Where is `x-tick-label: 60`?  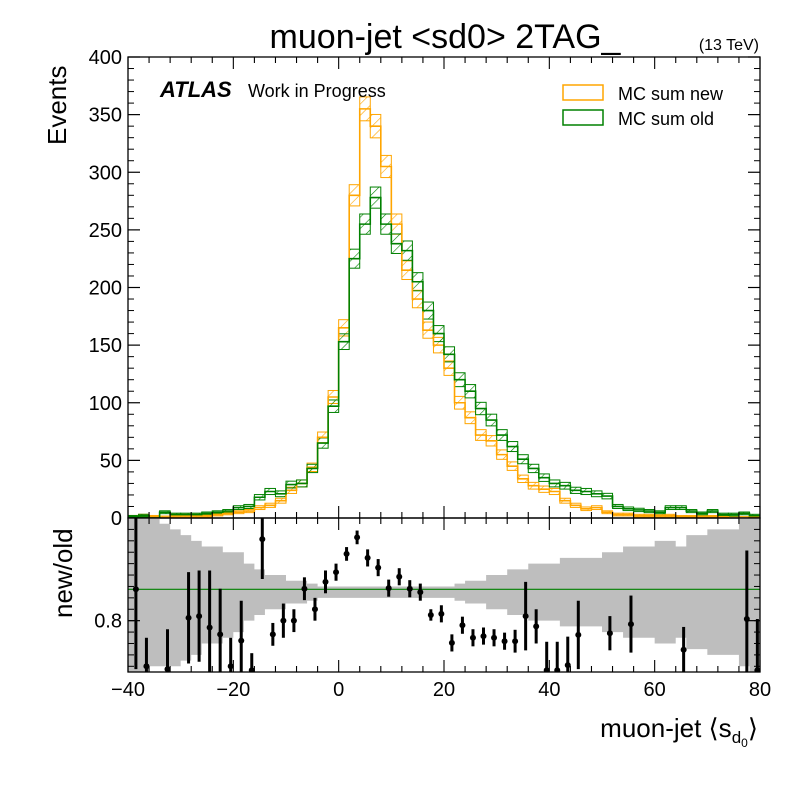 x-tick-label: 60 is located at coordinates (655, 690).